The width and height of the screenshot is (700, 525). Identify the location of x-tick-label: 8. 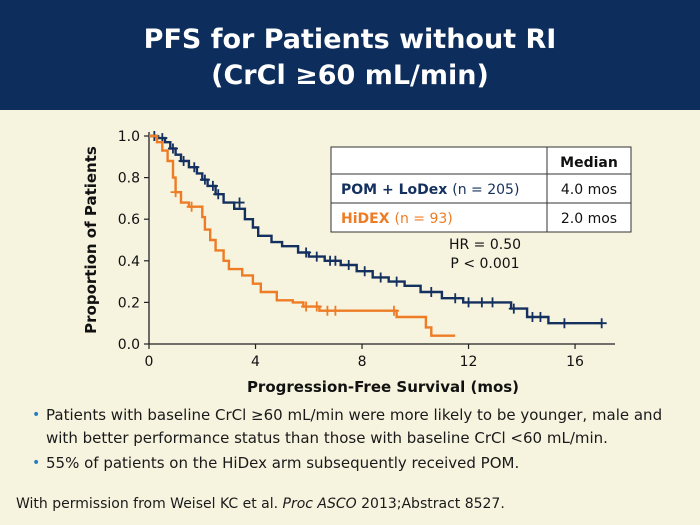
(362, 362).